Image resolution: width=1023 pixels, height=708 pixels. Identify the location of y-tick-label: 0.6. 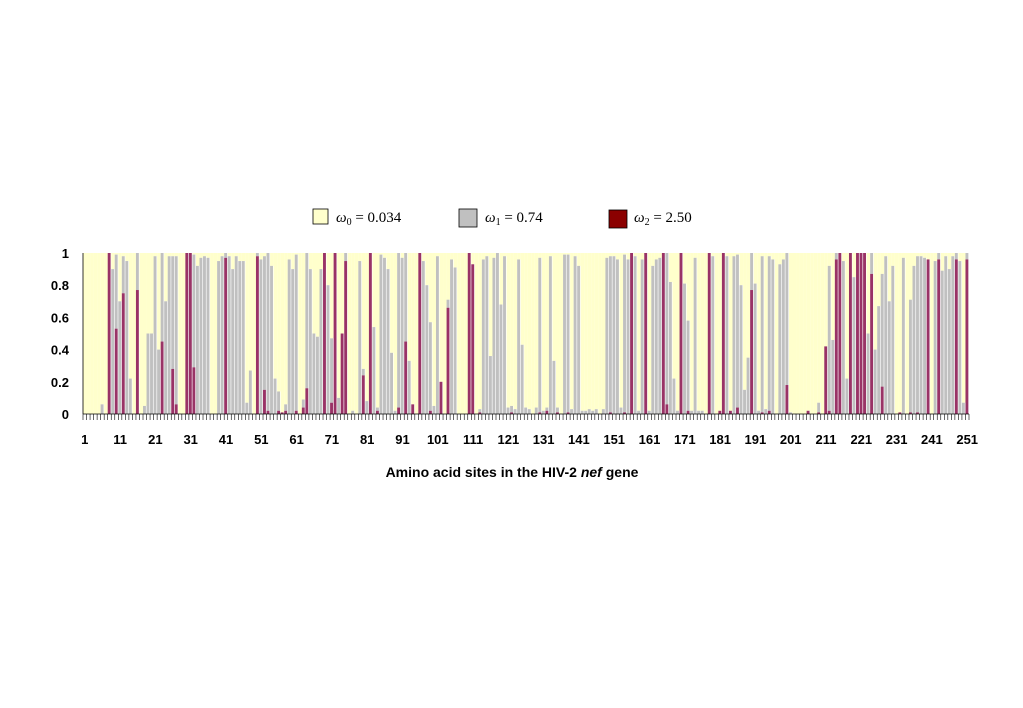
(60, 317).